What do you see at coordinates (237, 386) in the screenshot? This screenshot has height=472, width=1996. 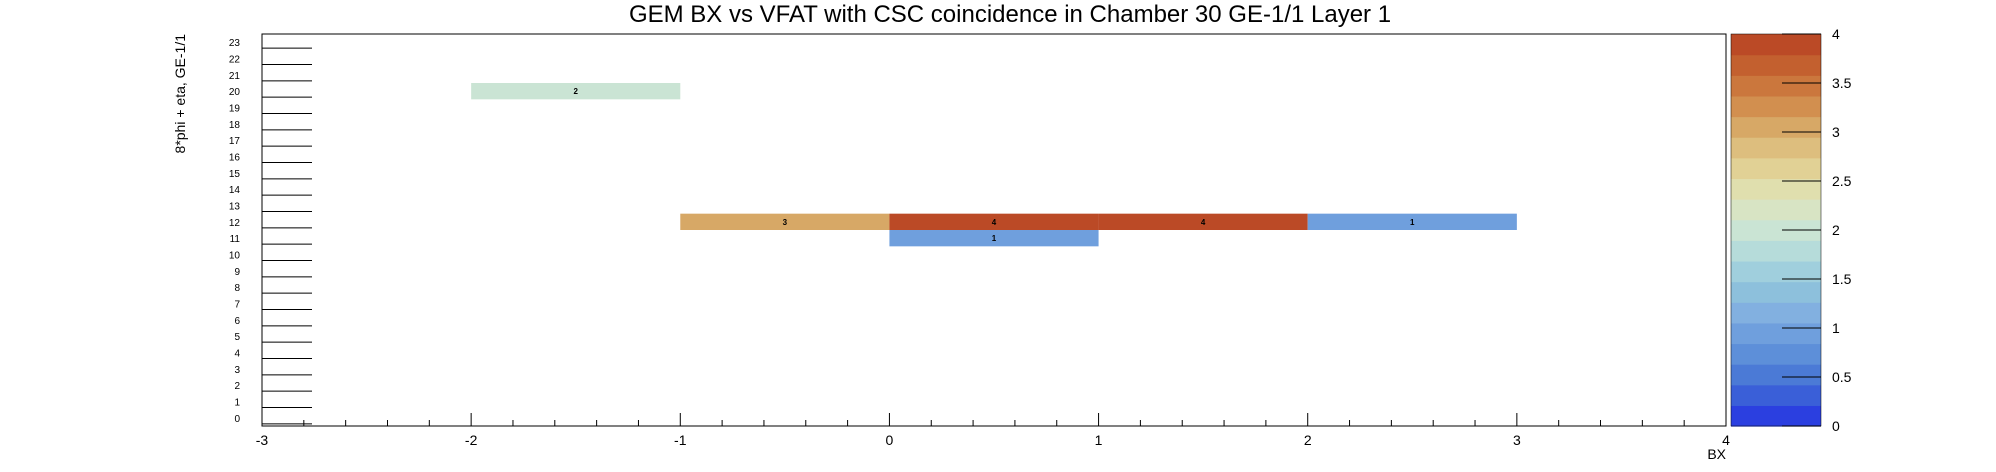 I see `y-tick-label: 2` at bounding box center [237, 386].